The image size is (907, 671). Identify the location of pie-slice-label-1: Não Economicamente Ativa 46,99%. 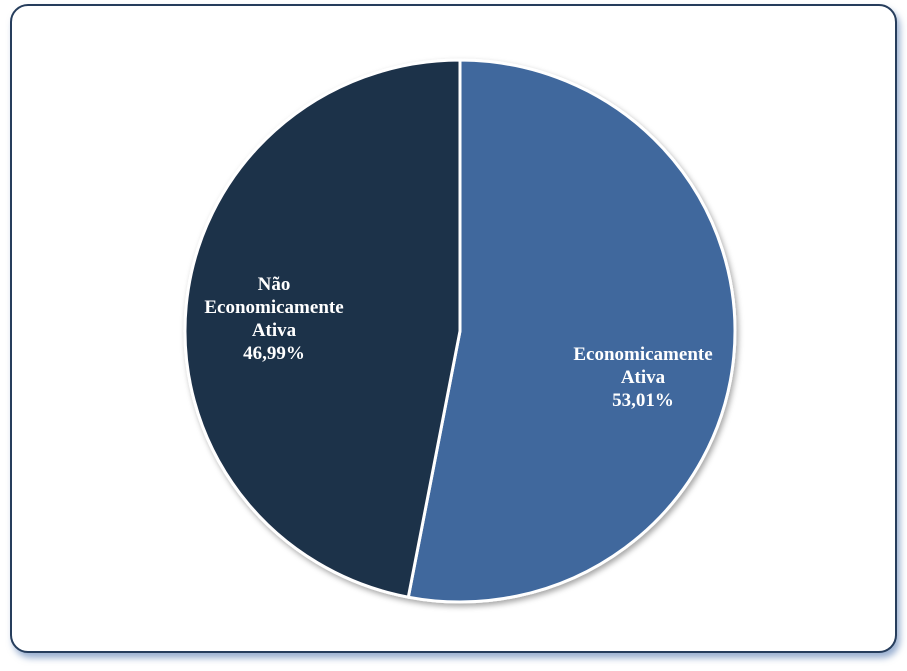
(273, 319).